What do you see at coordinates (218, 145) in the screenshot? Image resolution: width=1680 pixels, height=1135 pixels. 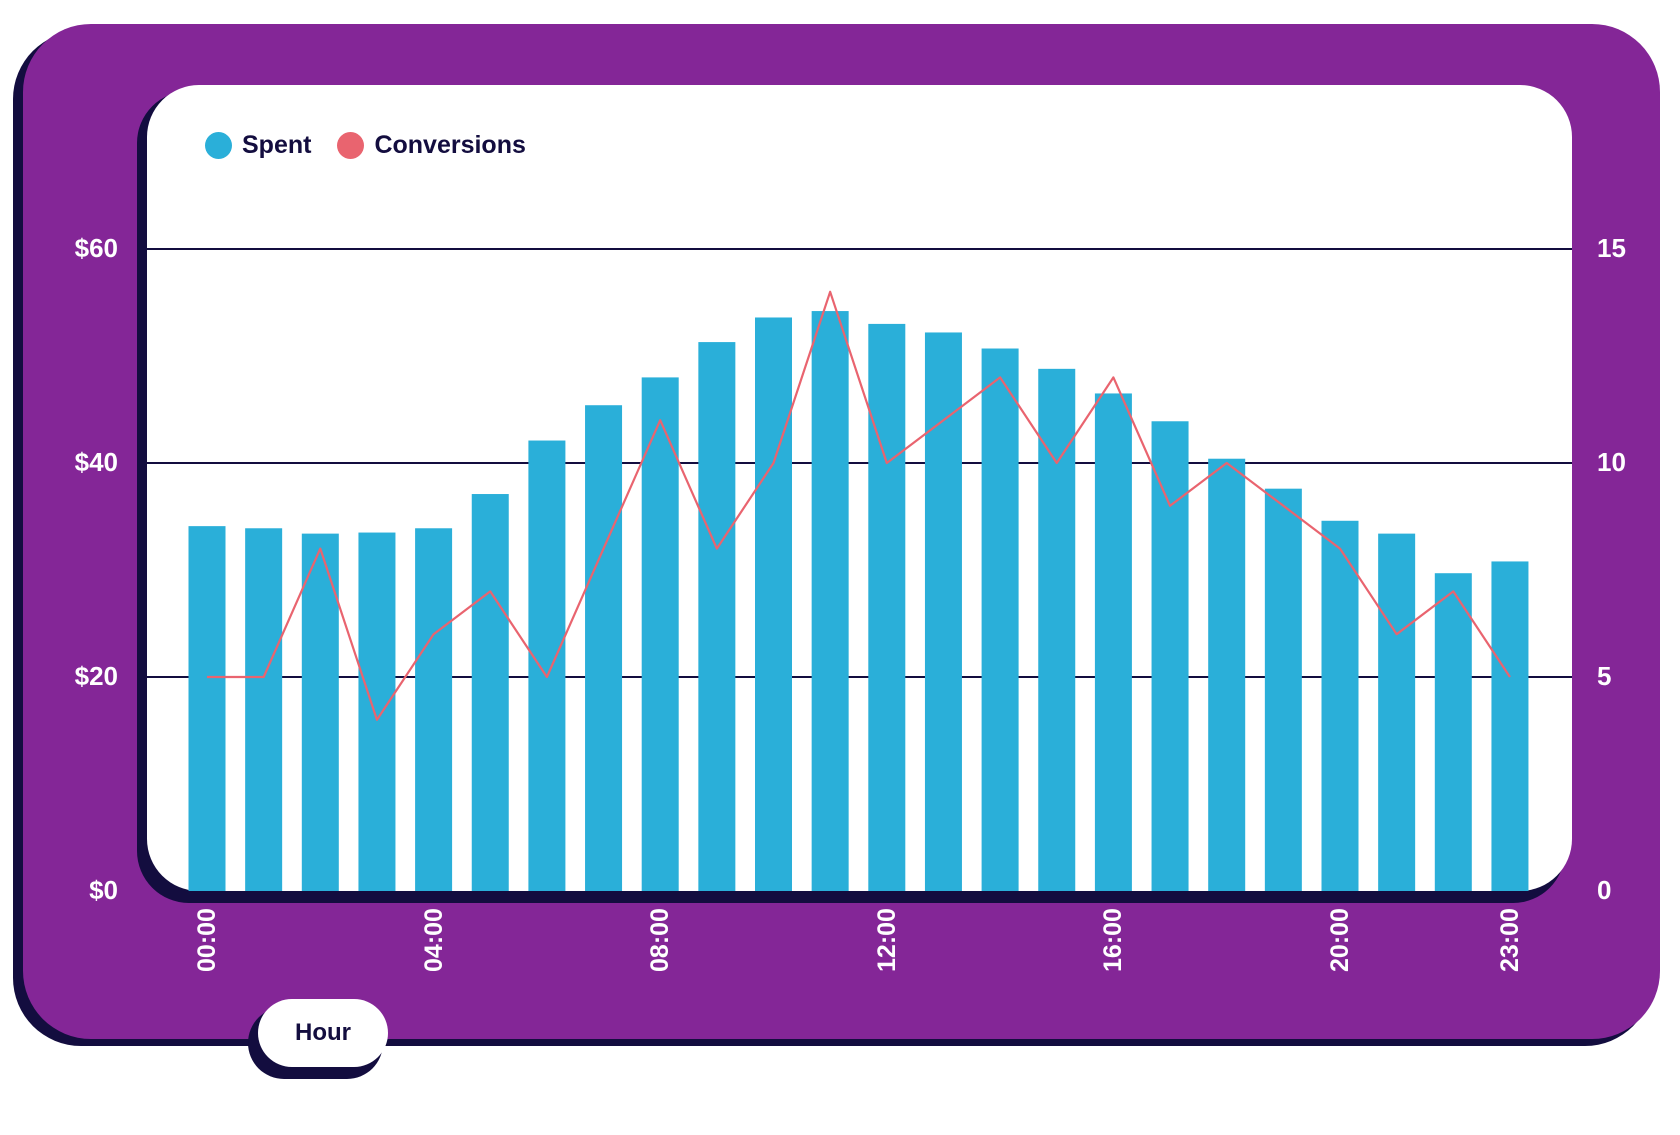 I see `legend-dot-spent` at bounding box center [218, 145].